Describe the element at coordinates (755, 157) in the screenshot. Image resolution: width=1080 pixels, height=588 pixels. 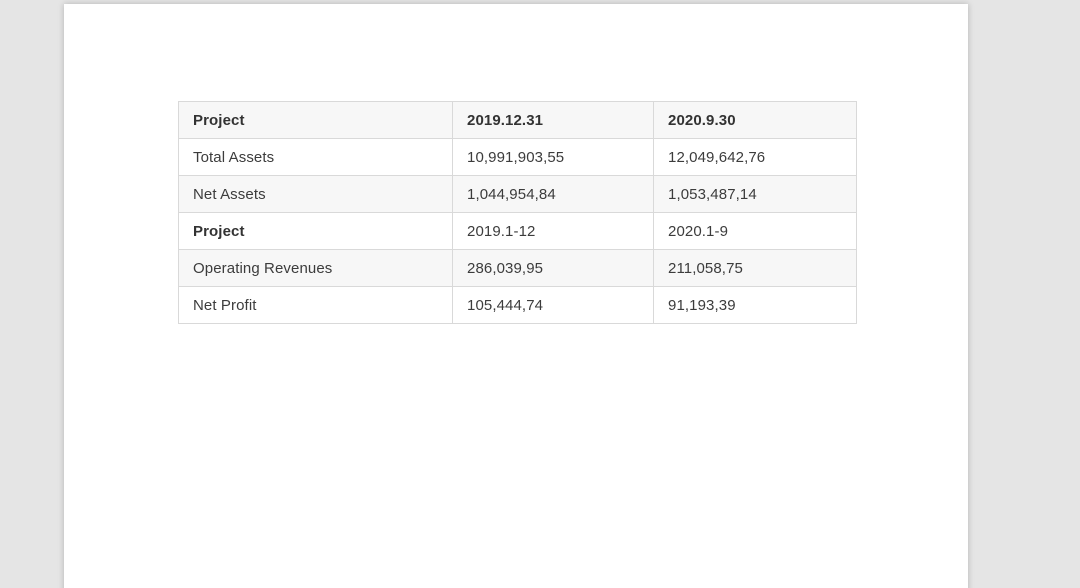
I see `cell-value-2020: 12,049,642,76` at that location.